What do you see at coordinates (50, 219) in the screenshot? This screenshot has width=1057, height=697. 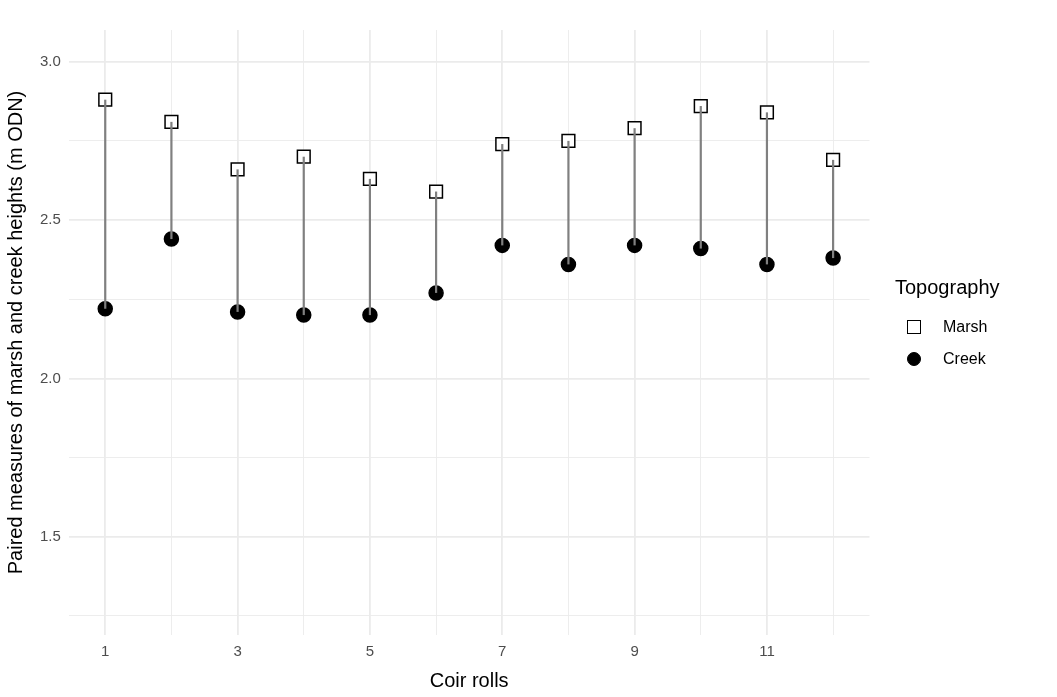 I see `y-tick-label: 2.5` at bounding box center [50, 219].